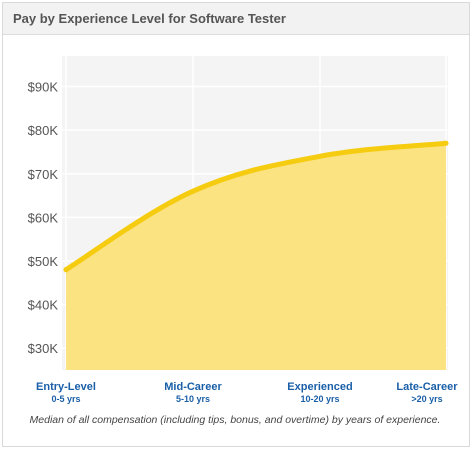  Describe the element at coordinates (43, 348) in the screenshot. I see `y-tick-label: $30K` at that location.